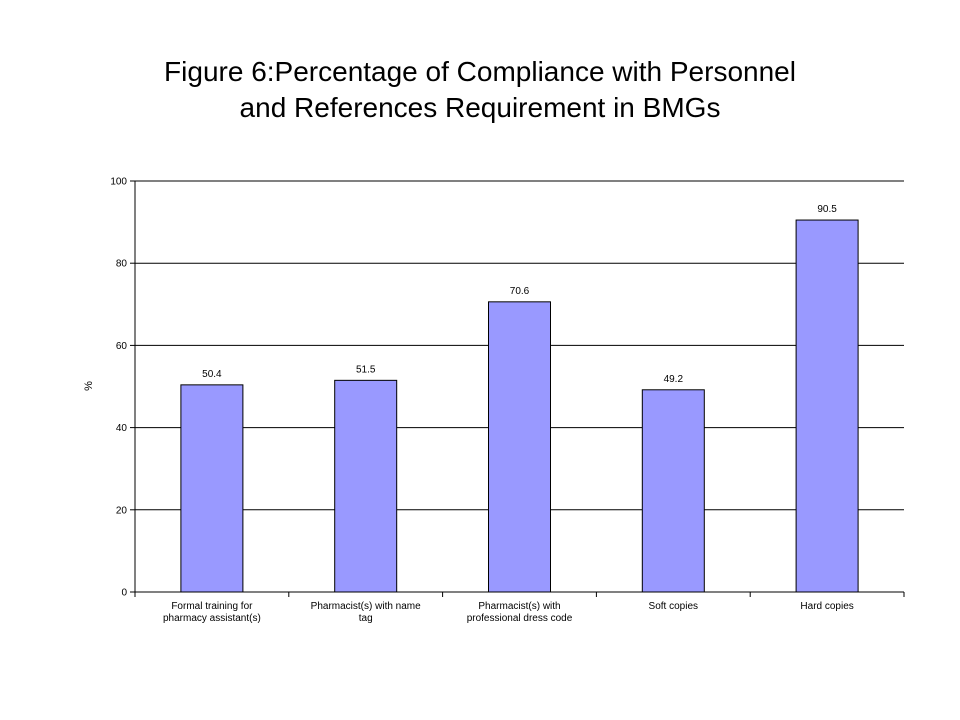 Image resolution: width=960 pixels, height=720 pixels. What do you see at coordinates (122, 346) in the screenshot?
I see `y-tick-label: 60` at bounding box center [122, 346].